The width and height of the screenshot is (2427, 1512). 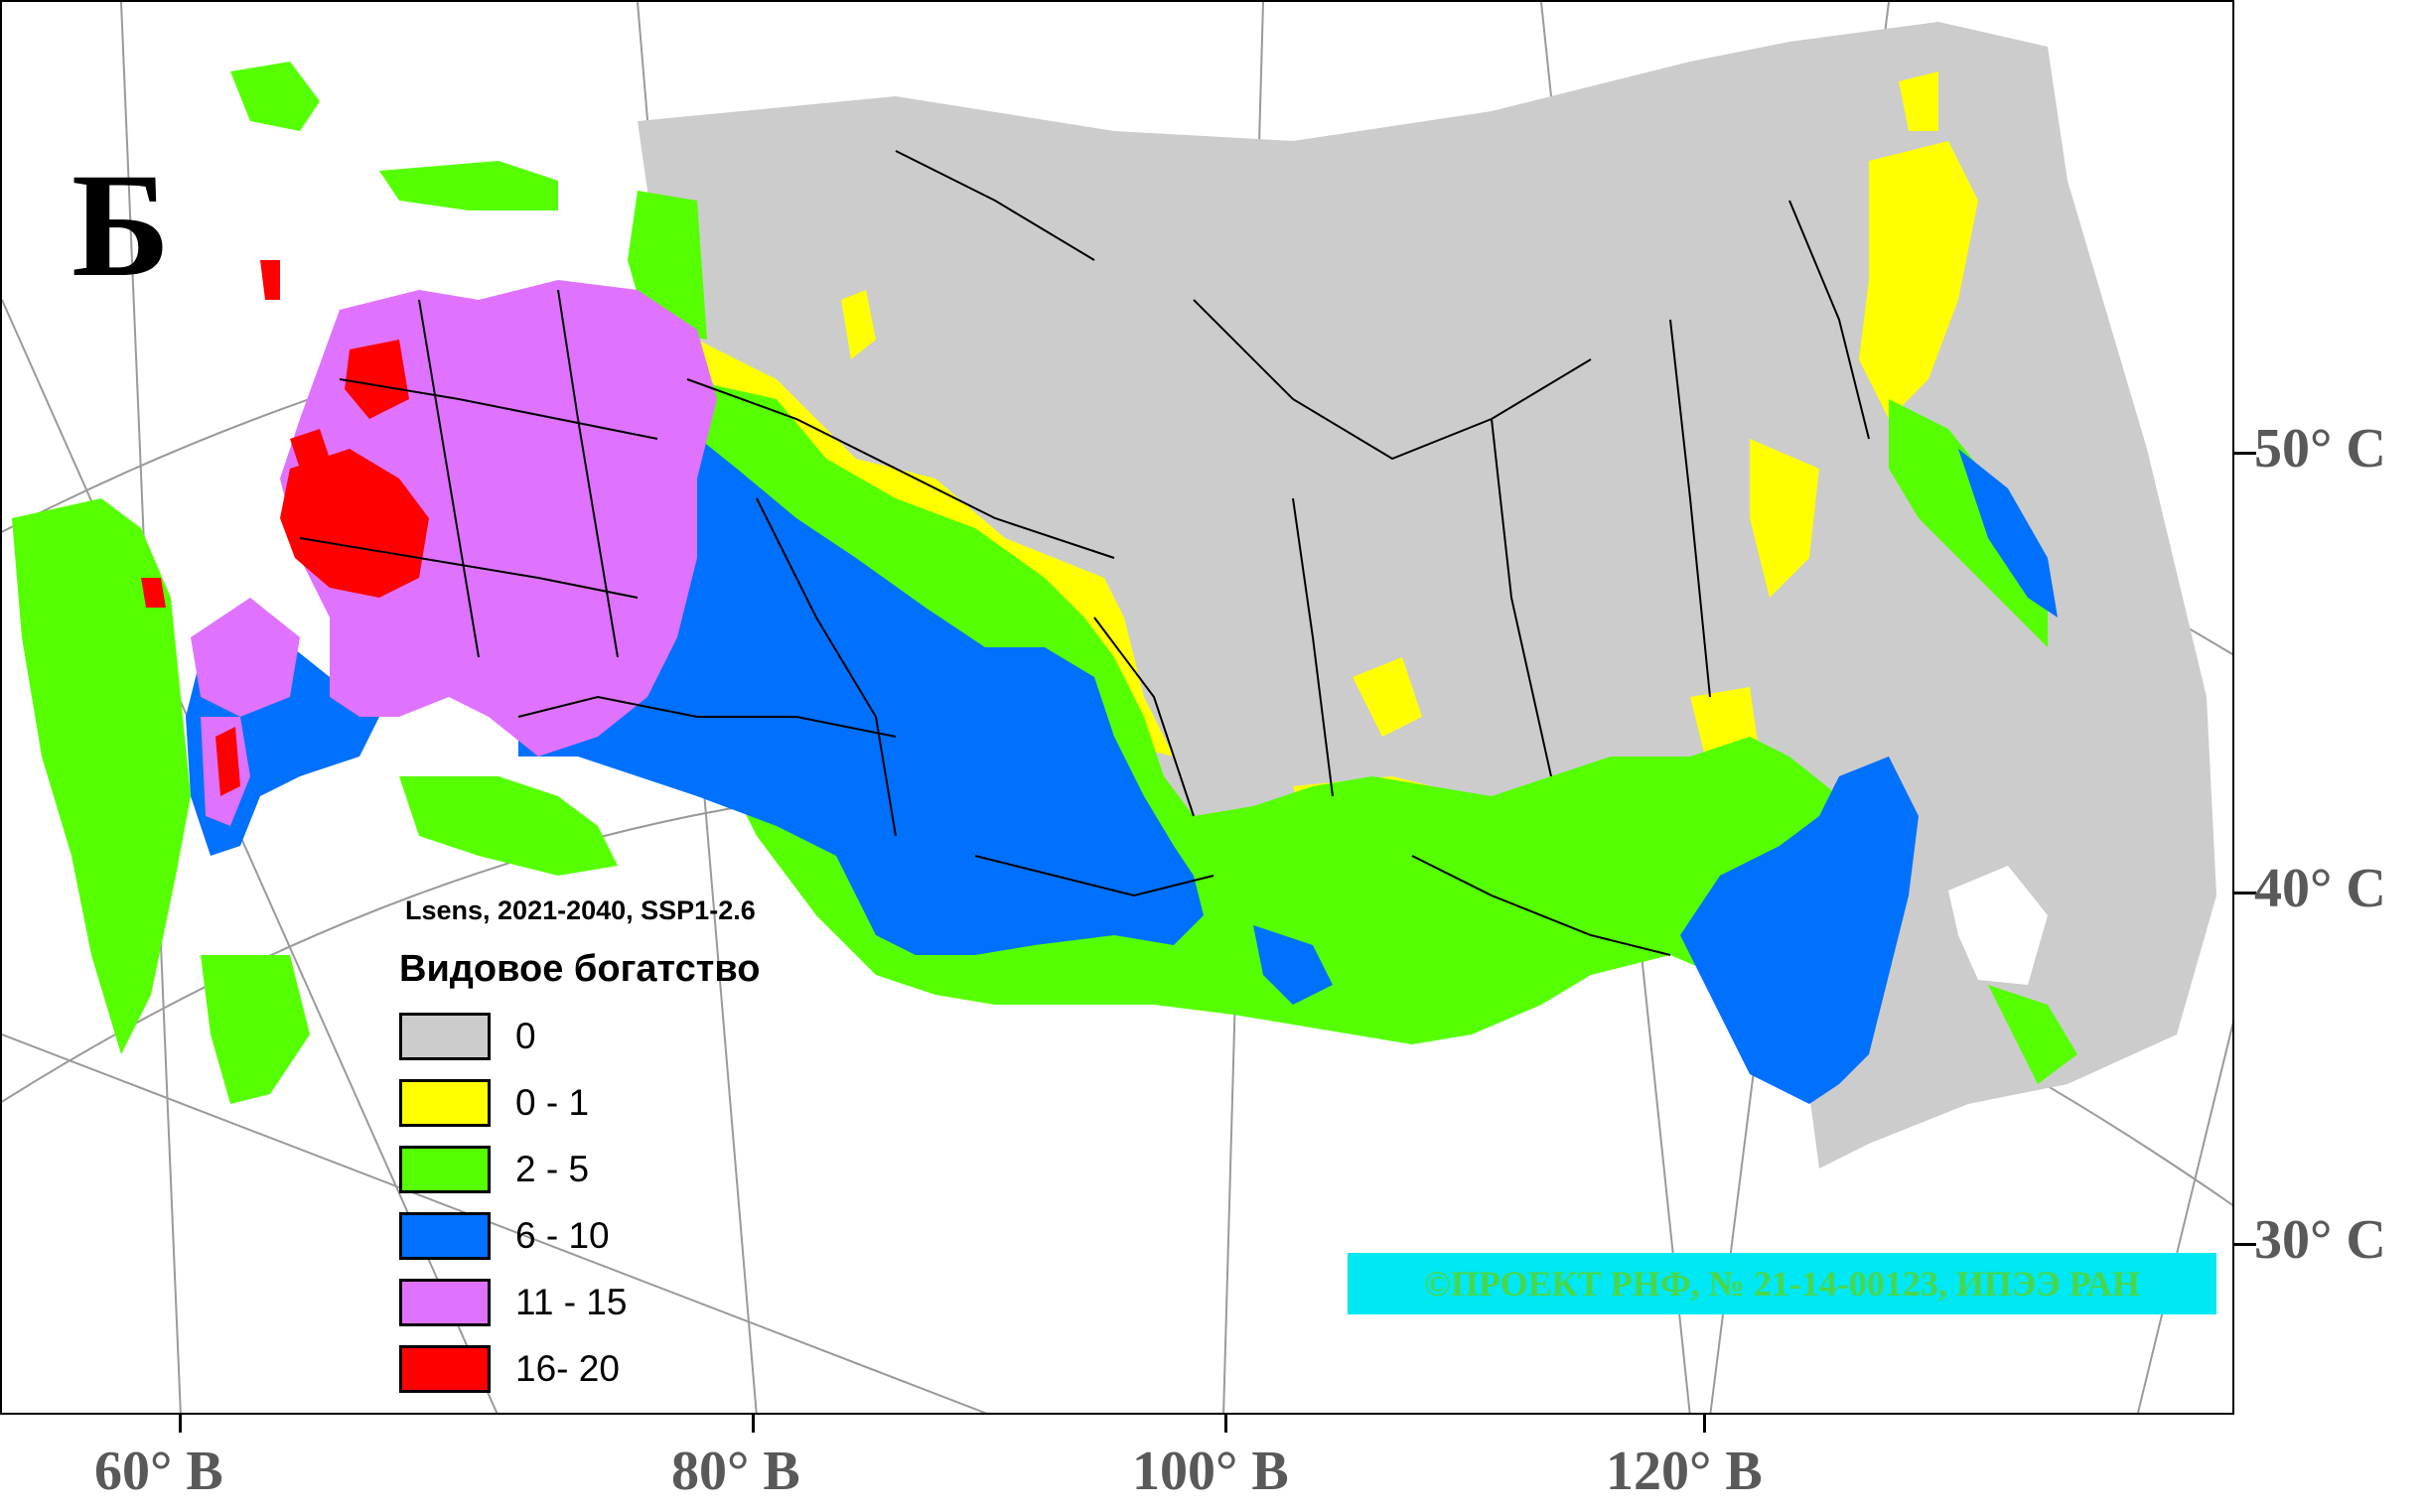 What do you see at coordinates (567, 1368) in the screenshot?
I see `legend-label: 16- 20` at bounding box center [567, 1368].